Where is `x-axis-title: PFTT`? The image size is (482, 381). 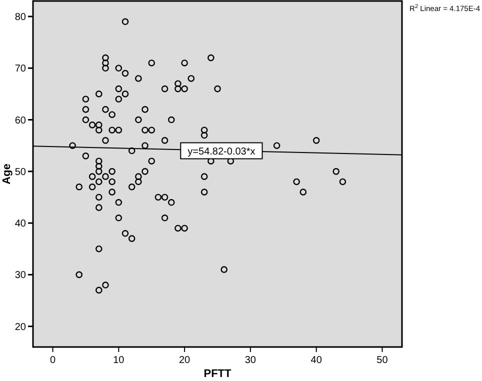 x-axis-title: PFTT is located at coordinates (218, 374).